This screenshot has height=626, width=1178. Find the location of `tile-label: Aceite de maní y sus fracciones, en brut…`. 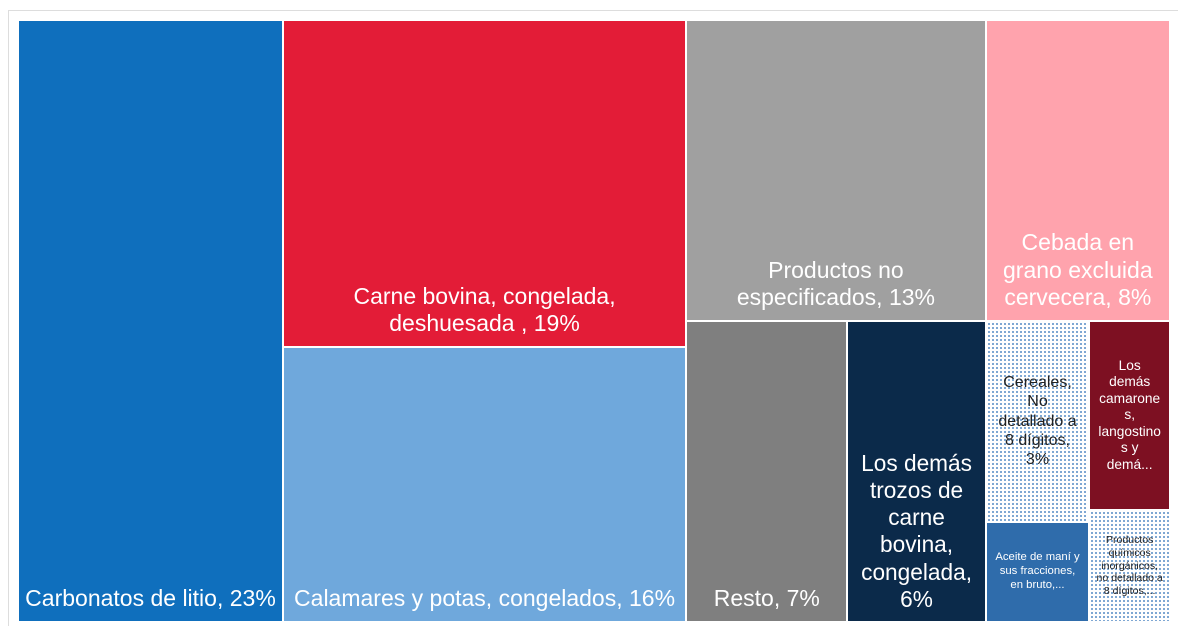

tile-label: Aceite de maní y sus fracciones, en brut… is located at coordinates (1037, 571).